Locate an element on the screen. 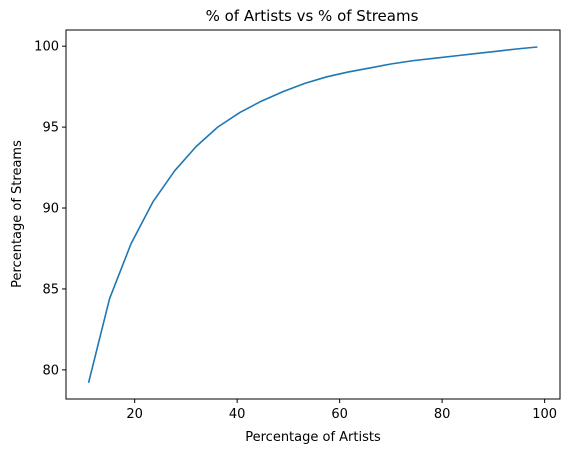 The image size is (571, 453). x-axis-ticks: 20 40 60 80 100 is located at coordinates (341, 410).